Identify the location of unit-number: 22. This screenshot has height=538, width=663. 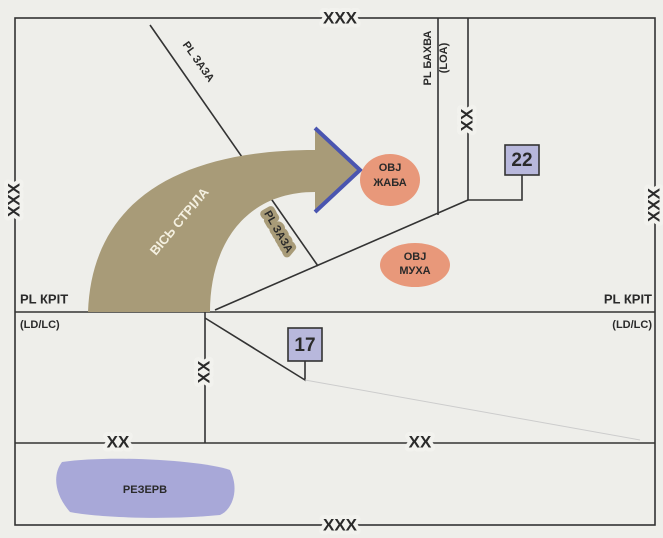
(521, 160).